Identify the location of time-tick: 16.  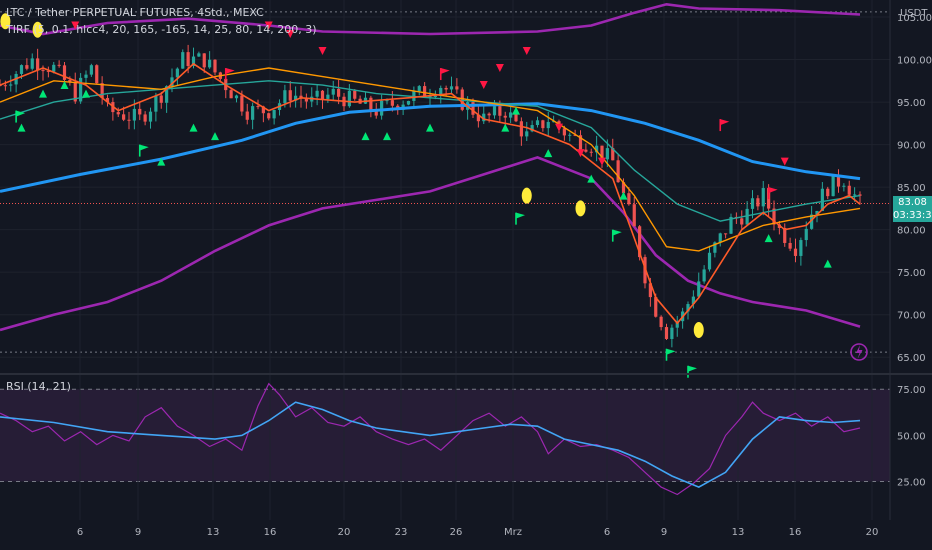
(270, 532).